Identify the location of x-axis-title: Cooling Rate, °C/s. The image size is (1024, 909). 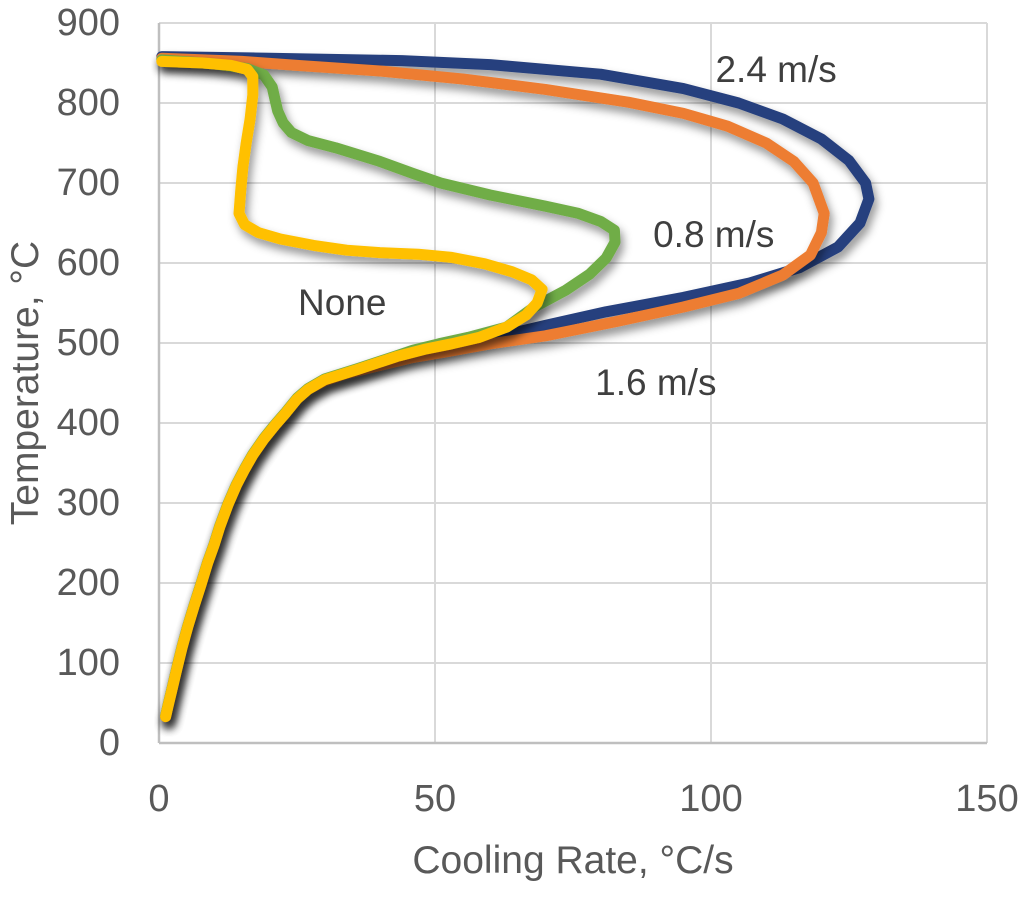
(573, 860).